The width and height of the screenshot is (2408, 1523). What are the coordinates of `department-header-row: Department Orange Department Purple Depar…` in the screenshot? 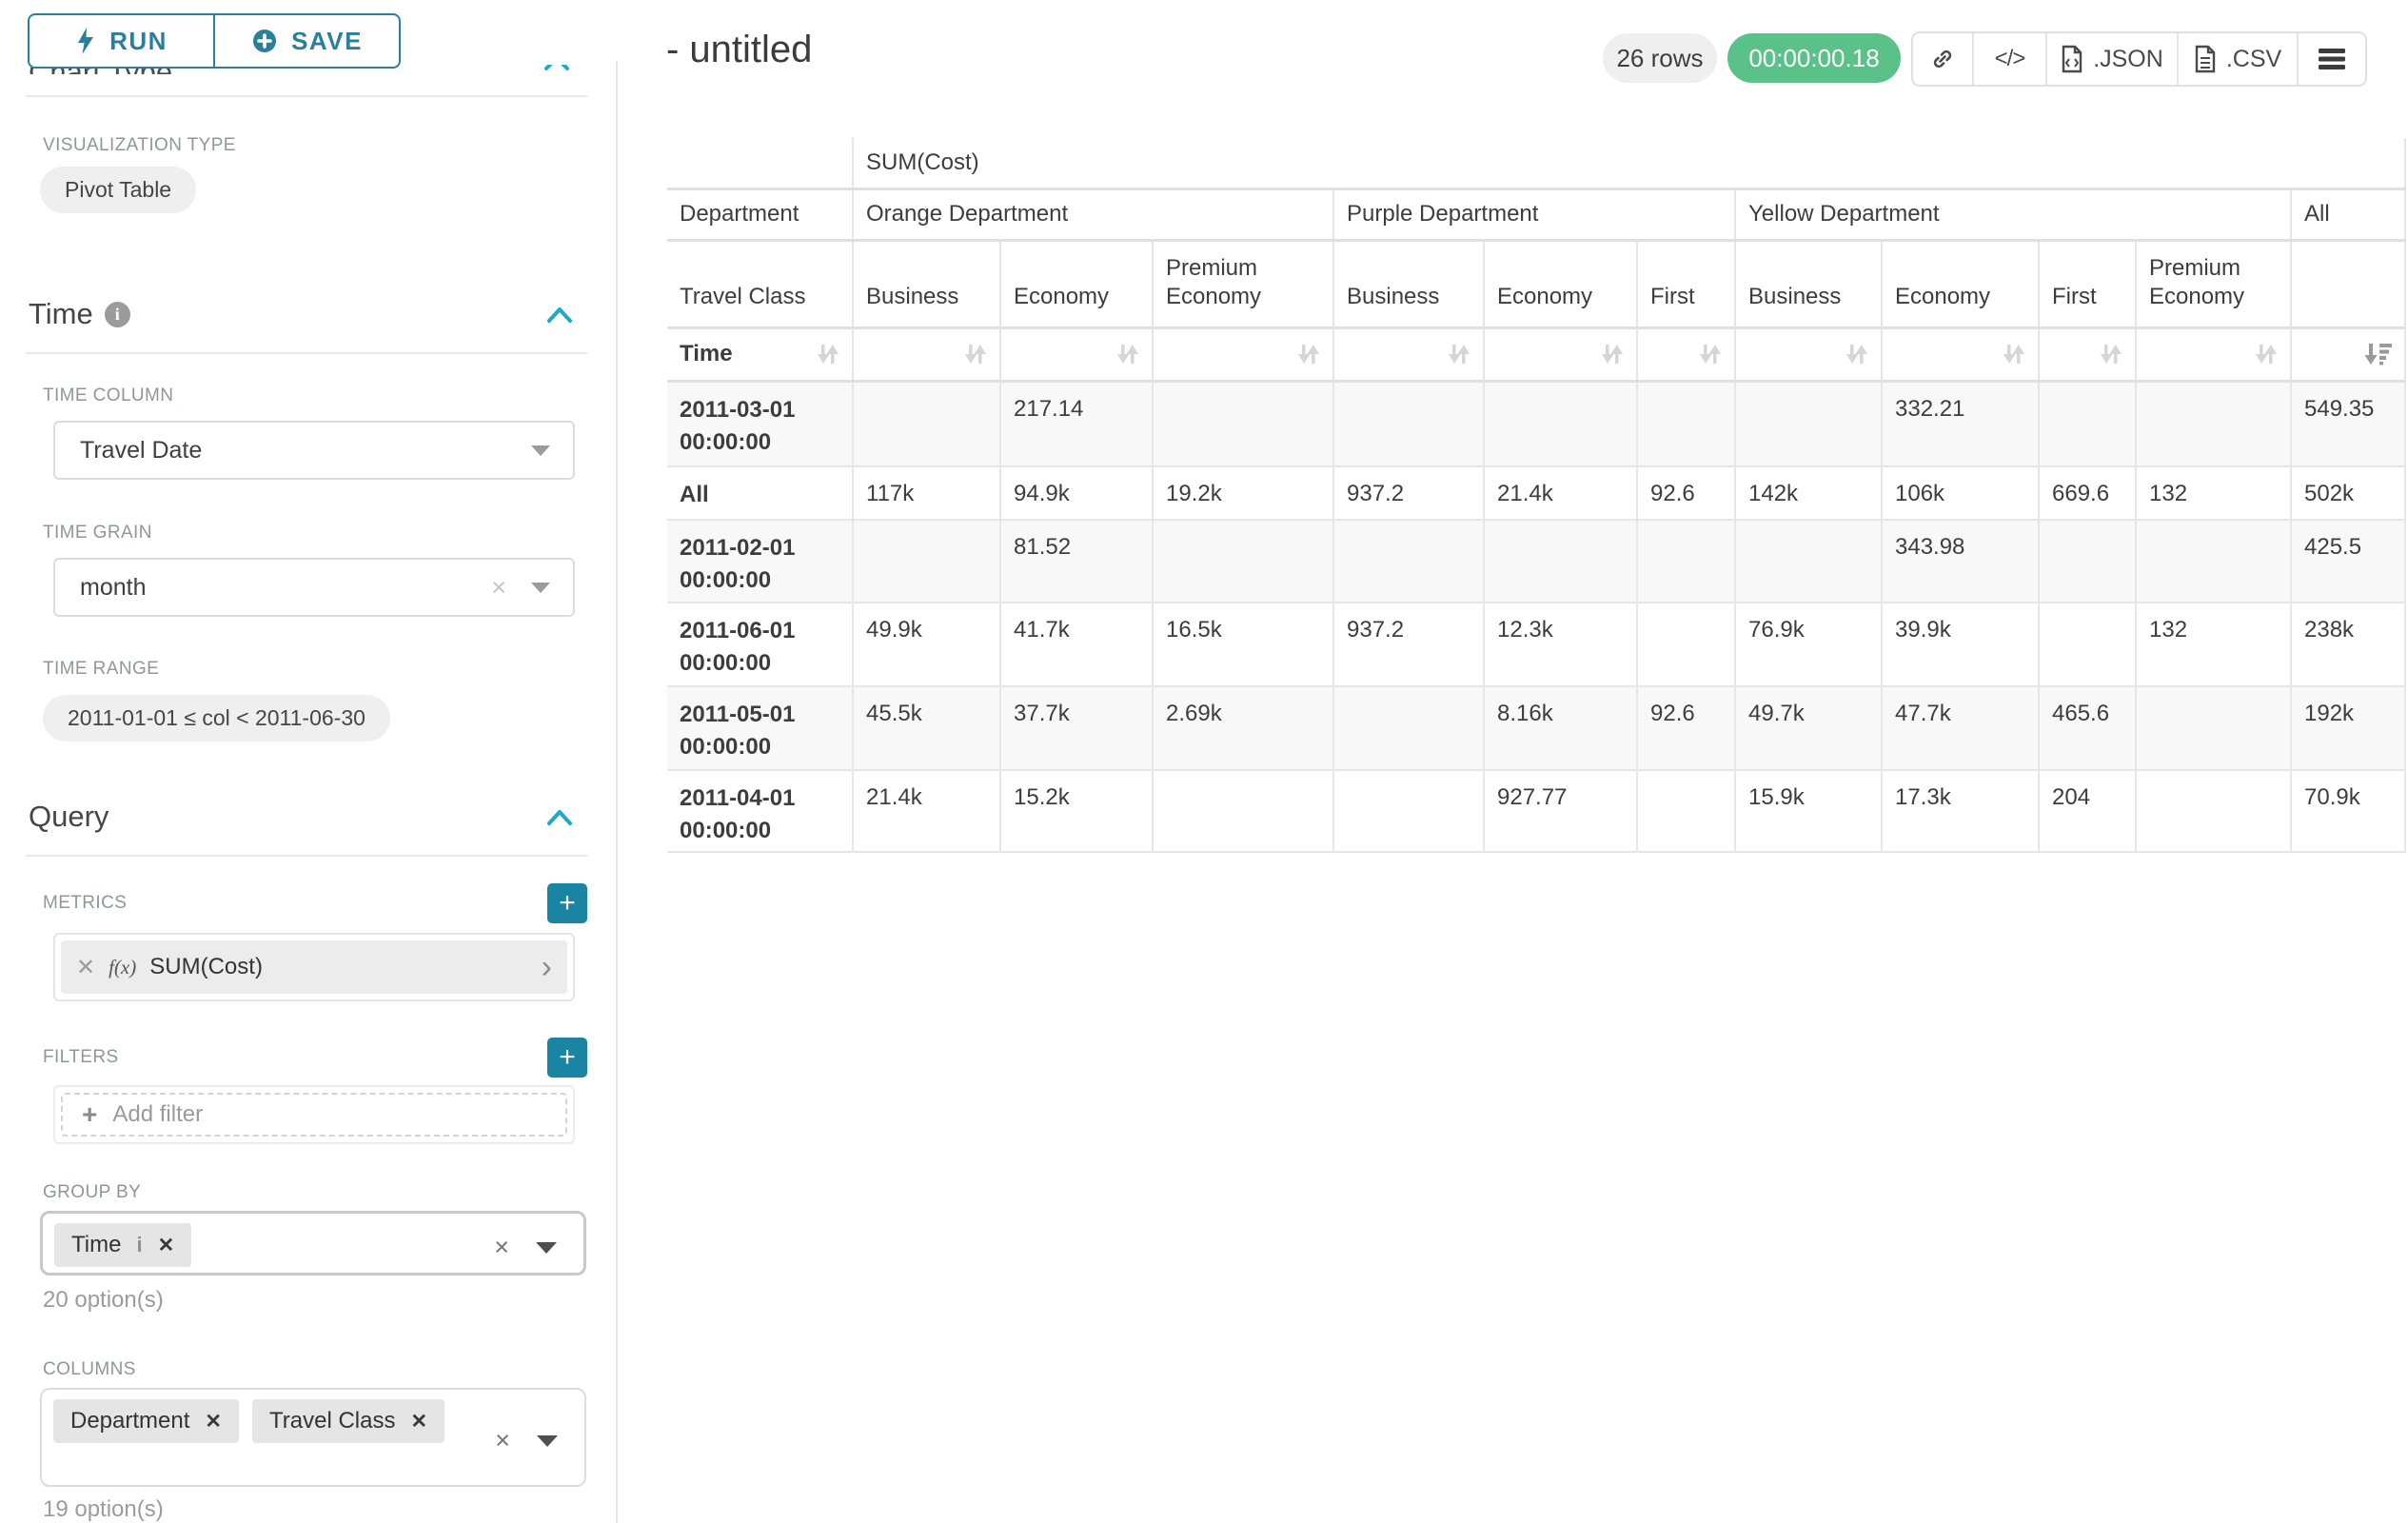 It's located at (1537, 215).